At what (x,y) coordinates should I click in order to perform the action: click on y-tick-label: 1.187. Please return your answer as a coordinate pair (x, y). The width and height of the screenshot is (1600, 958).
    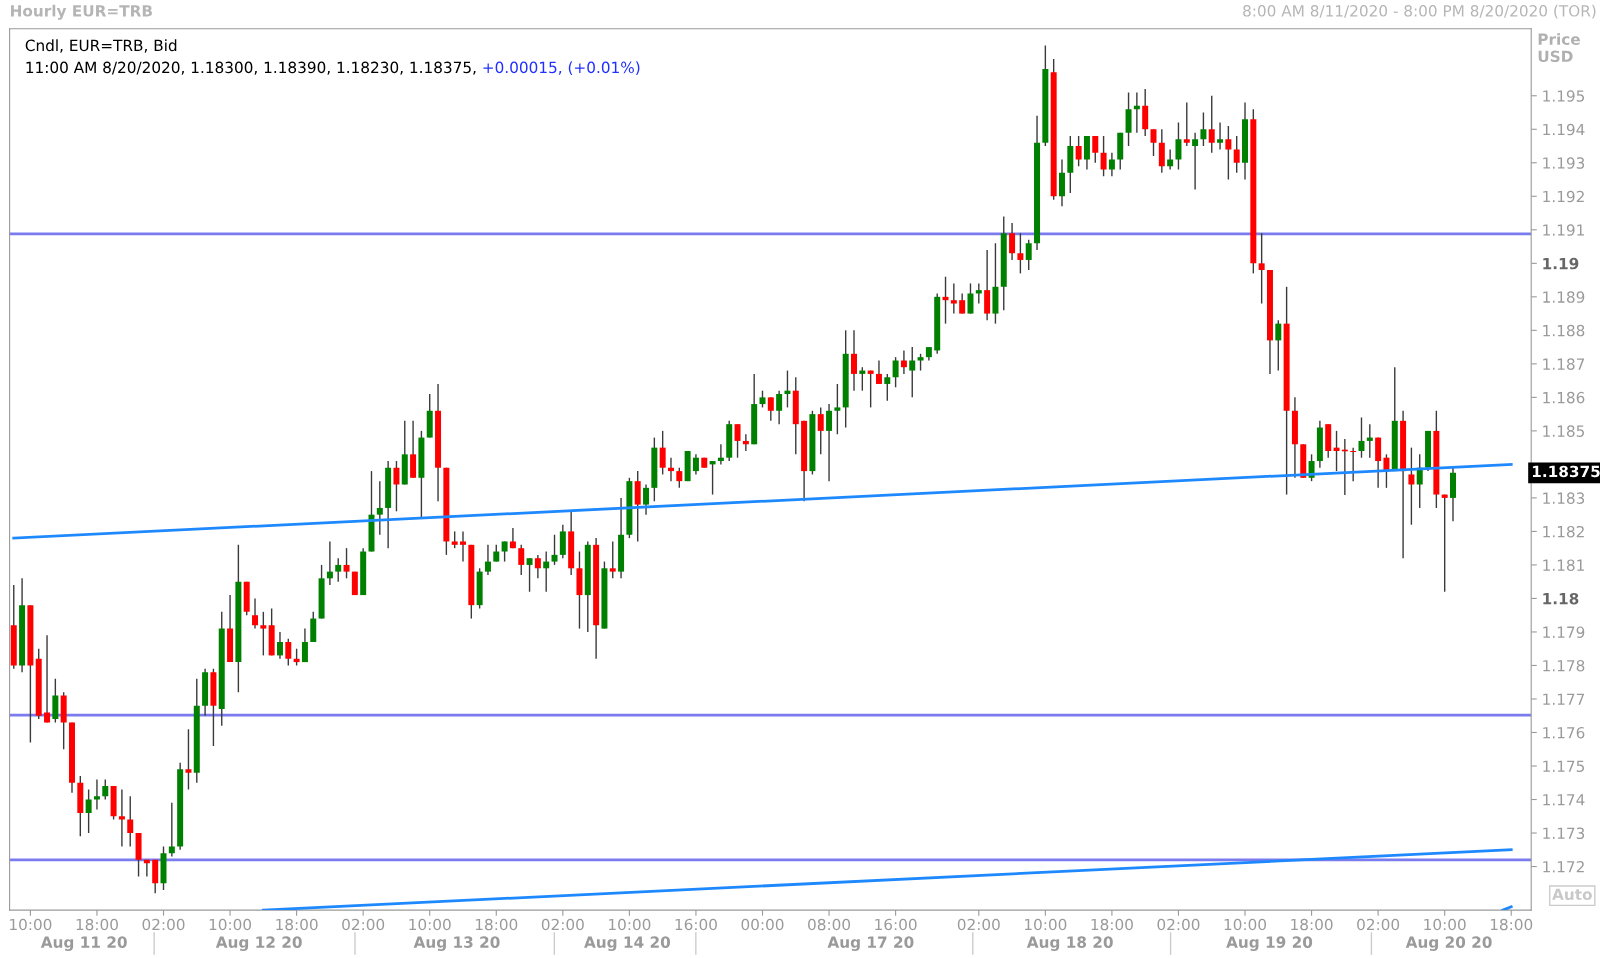
    Looking at the image, I should click on (1564, 364).